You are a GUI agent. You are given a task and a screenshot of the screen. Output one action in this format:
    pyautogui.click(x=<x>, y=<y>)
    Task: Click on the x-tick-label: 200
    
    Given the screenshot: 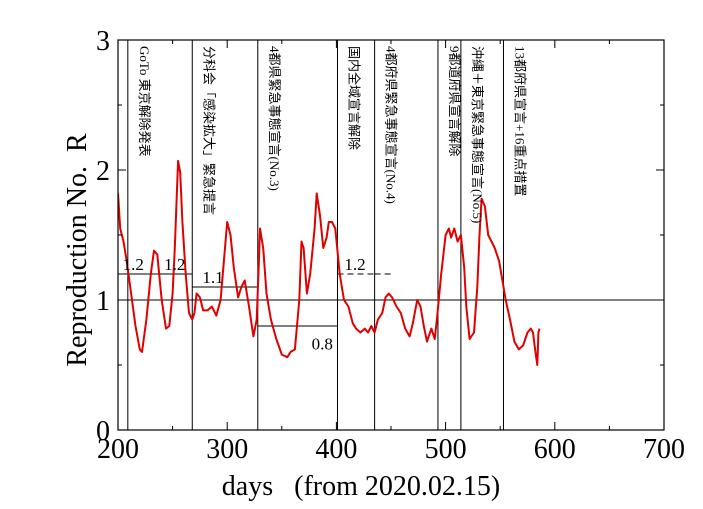 What is the action you would take?
    pyautogui.click(x=118, y=449)
    